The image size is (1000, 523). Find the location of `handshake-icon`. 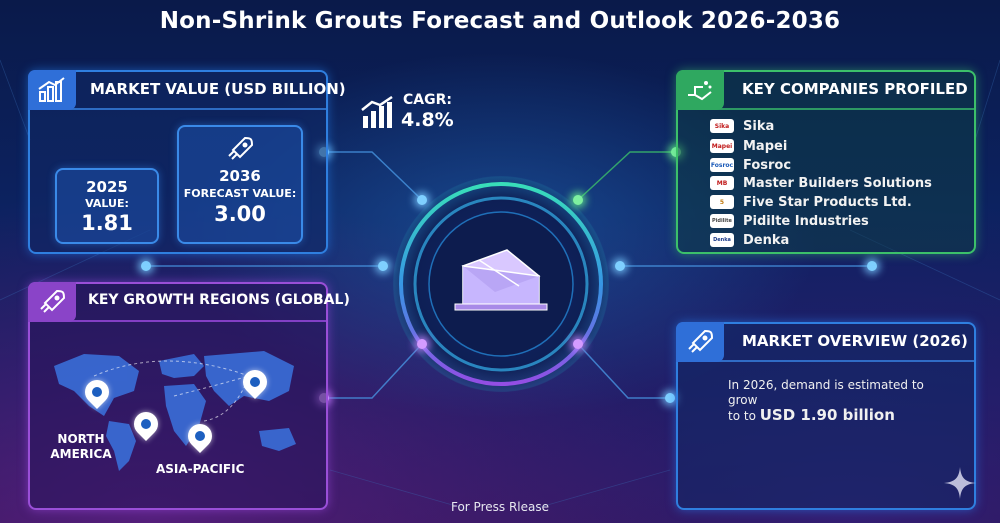

handshake-icon is located at coordinates (700, 90).